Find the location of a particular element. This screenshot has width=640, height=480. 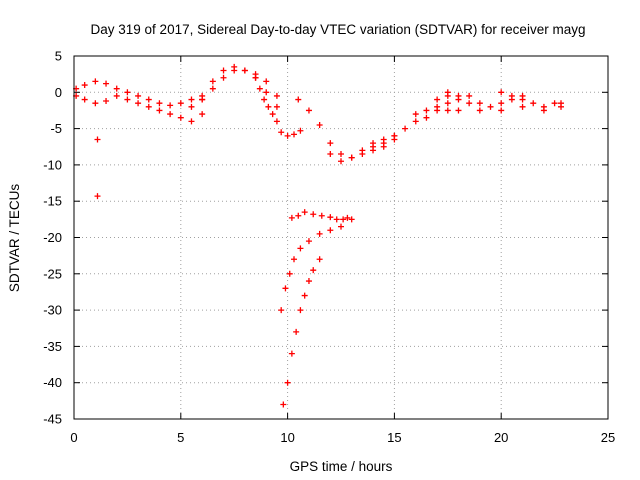

y-tick-label: -35 is located at coordinates (52, 346).